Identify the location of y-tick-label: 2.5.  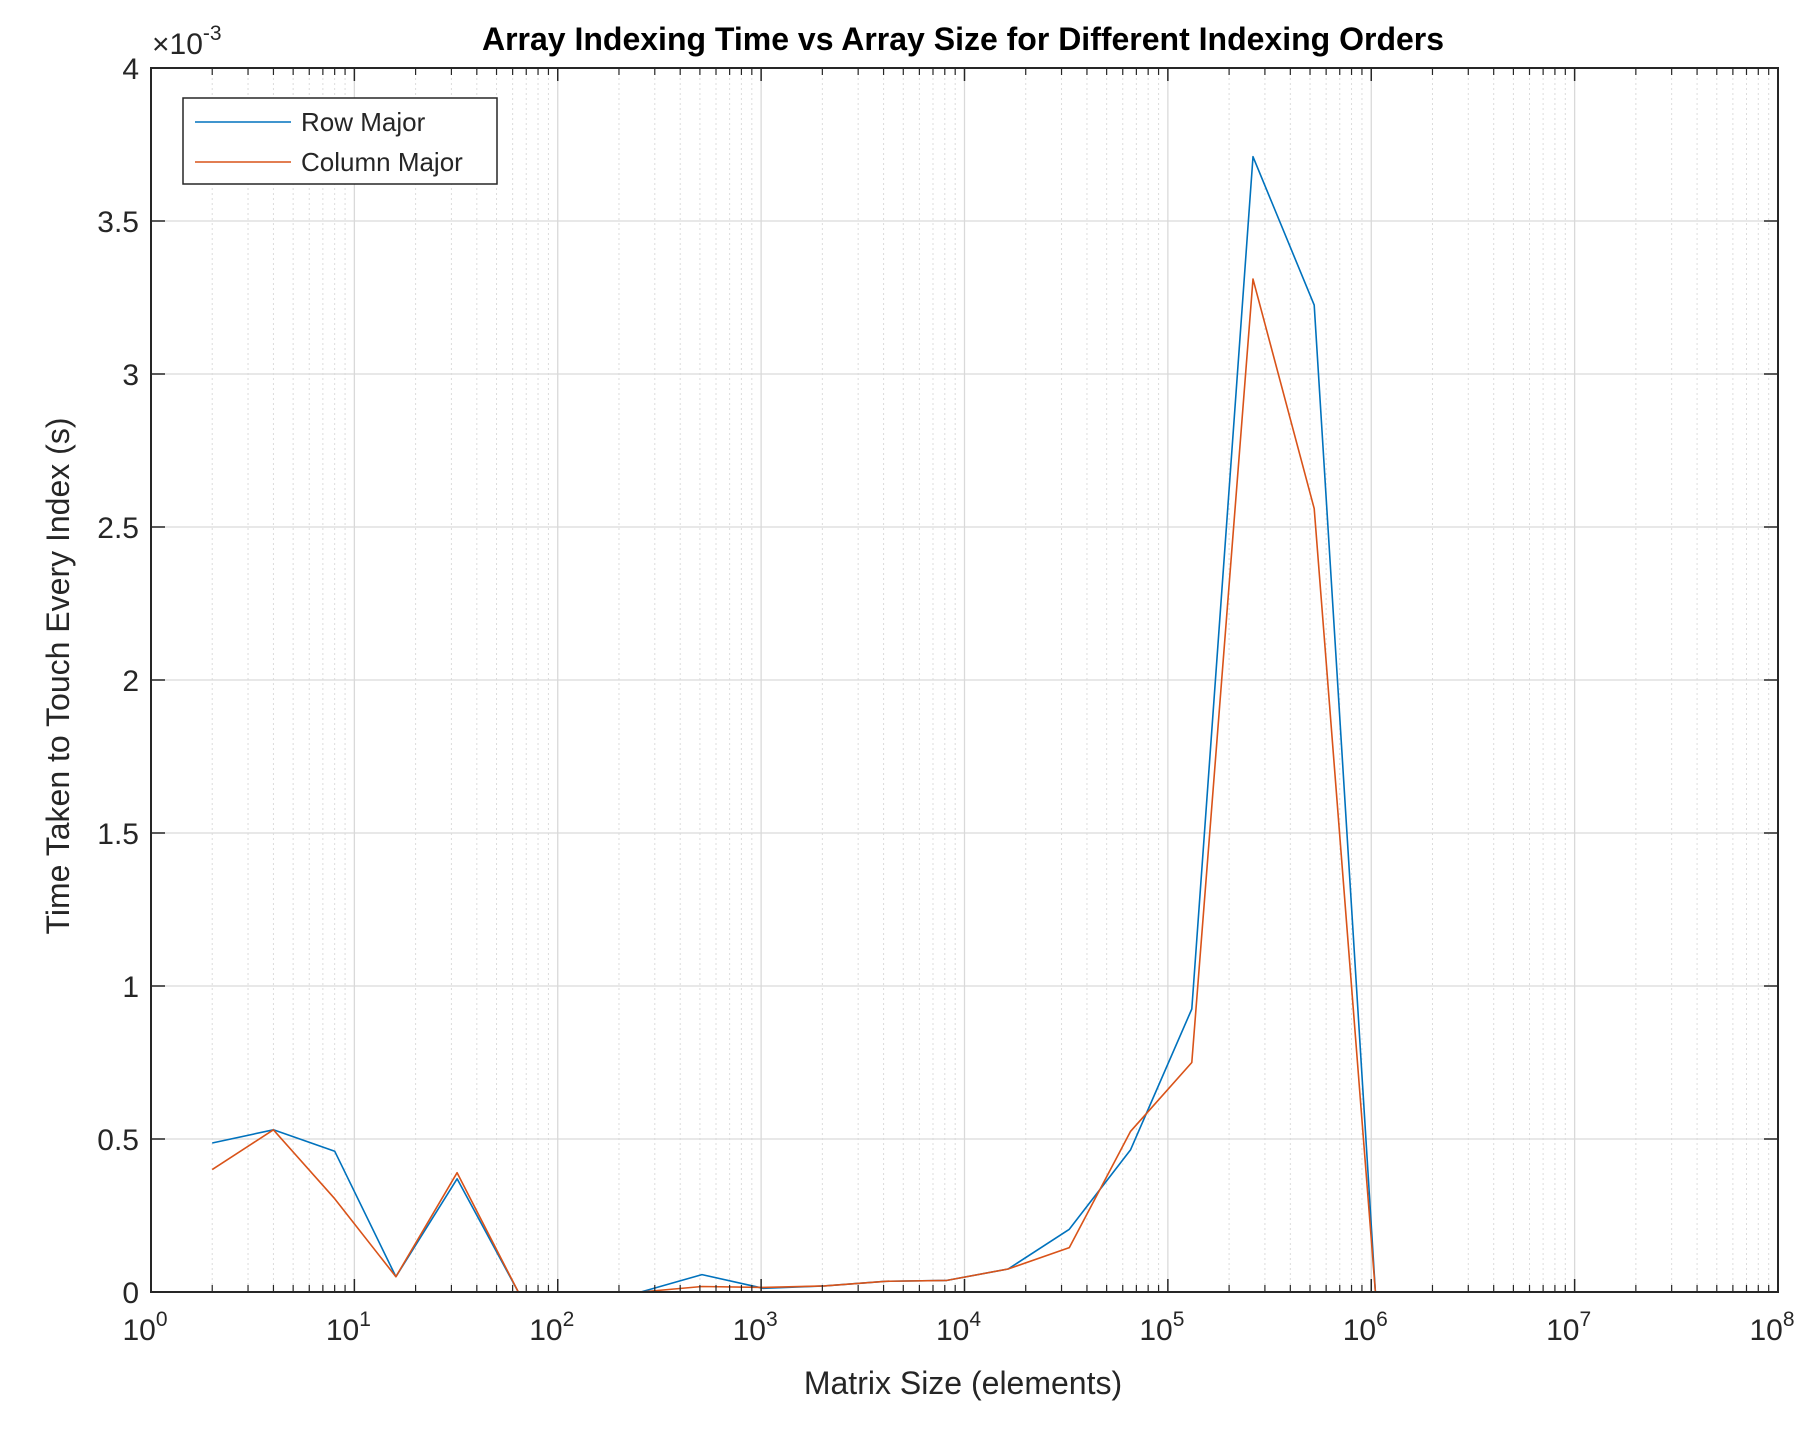
(118, 528).